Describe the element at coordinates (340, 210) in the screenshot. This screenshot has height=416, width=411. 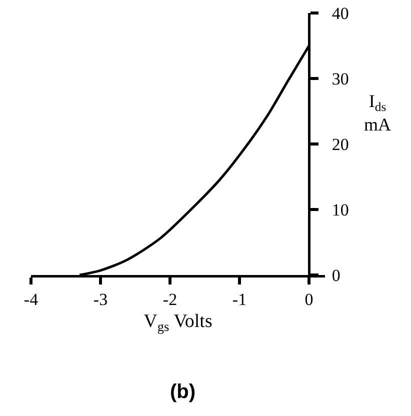
I see `y-tick-label: 10` at that location.